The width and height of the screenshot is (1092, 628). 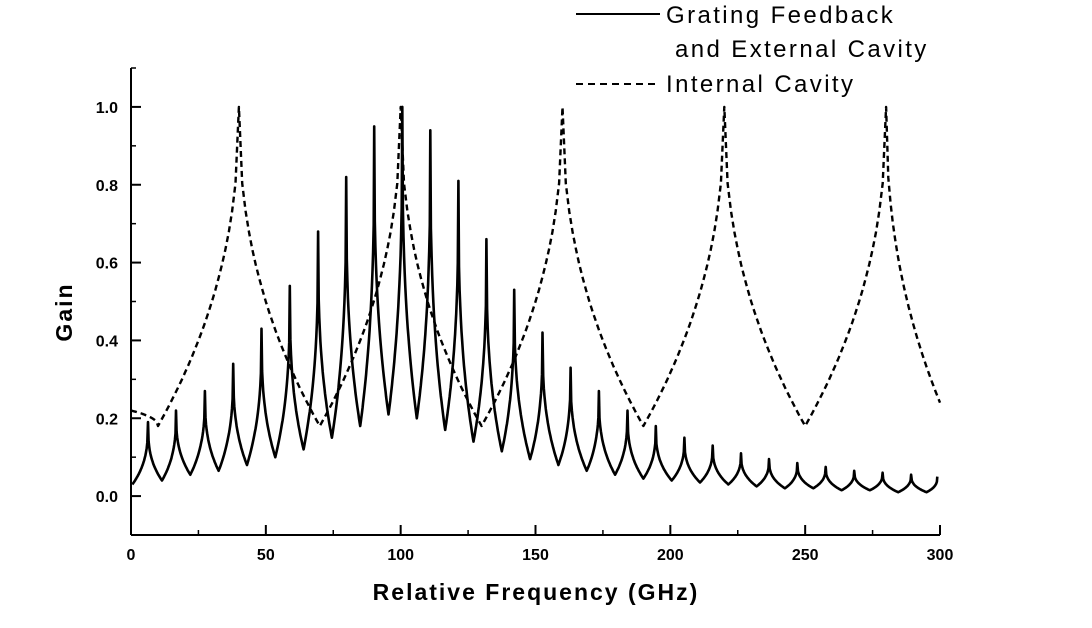 What do you see at coordinates (670, 555) in the screenshot?
I see `x-tick-label: 200` at bounding box center [670, 555].